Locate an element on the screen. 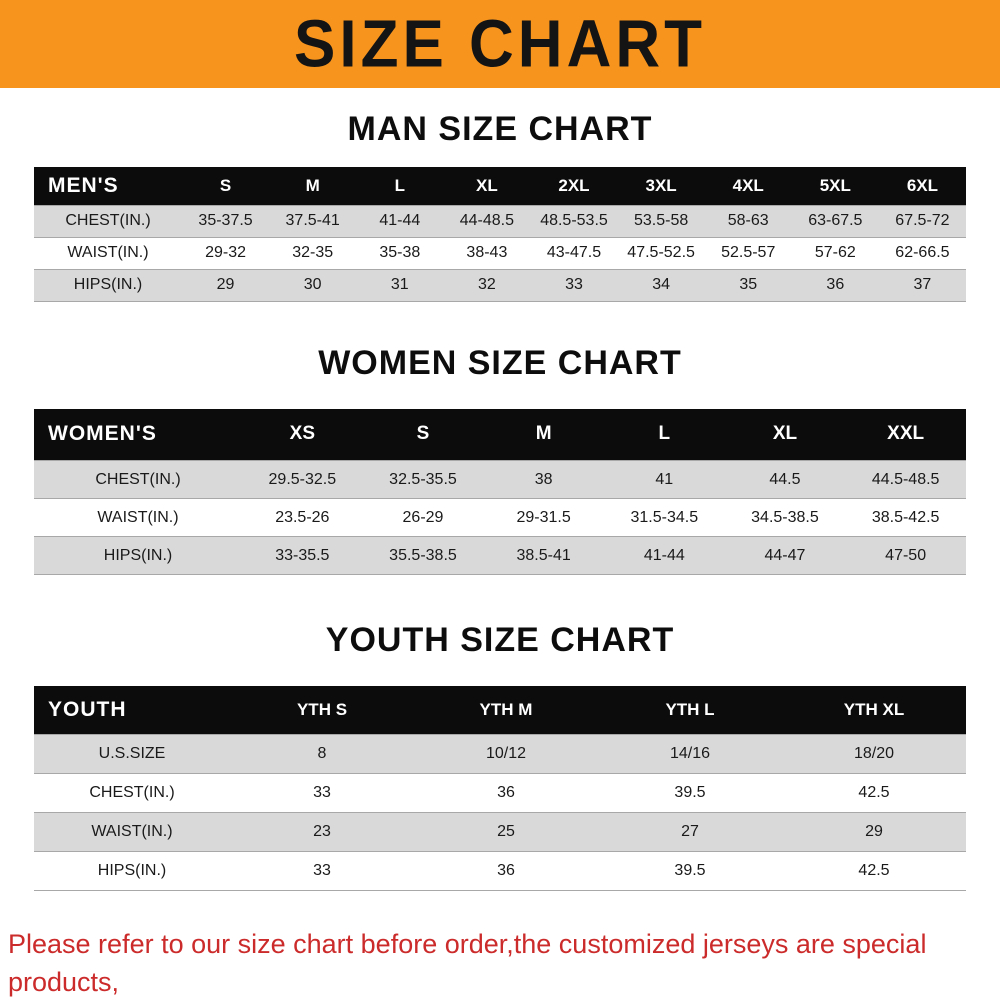  table-title-cell: MEN'S is located at coordinates (108, 186).